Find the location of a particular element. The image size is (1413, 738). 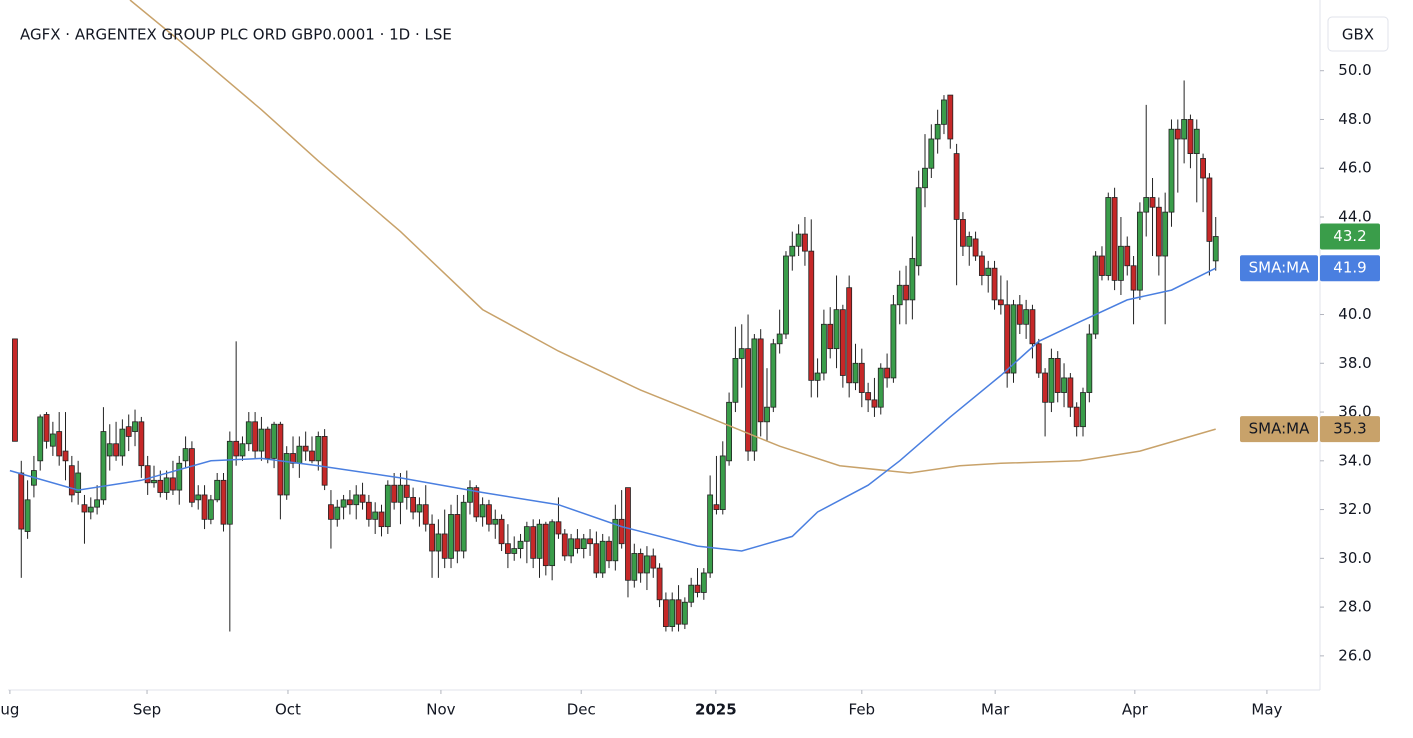

series-name-badge is located at coordinates (1279, 268).